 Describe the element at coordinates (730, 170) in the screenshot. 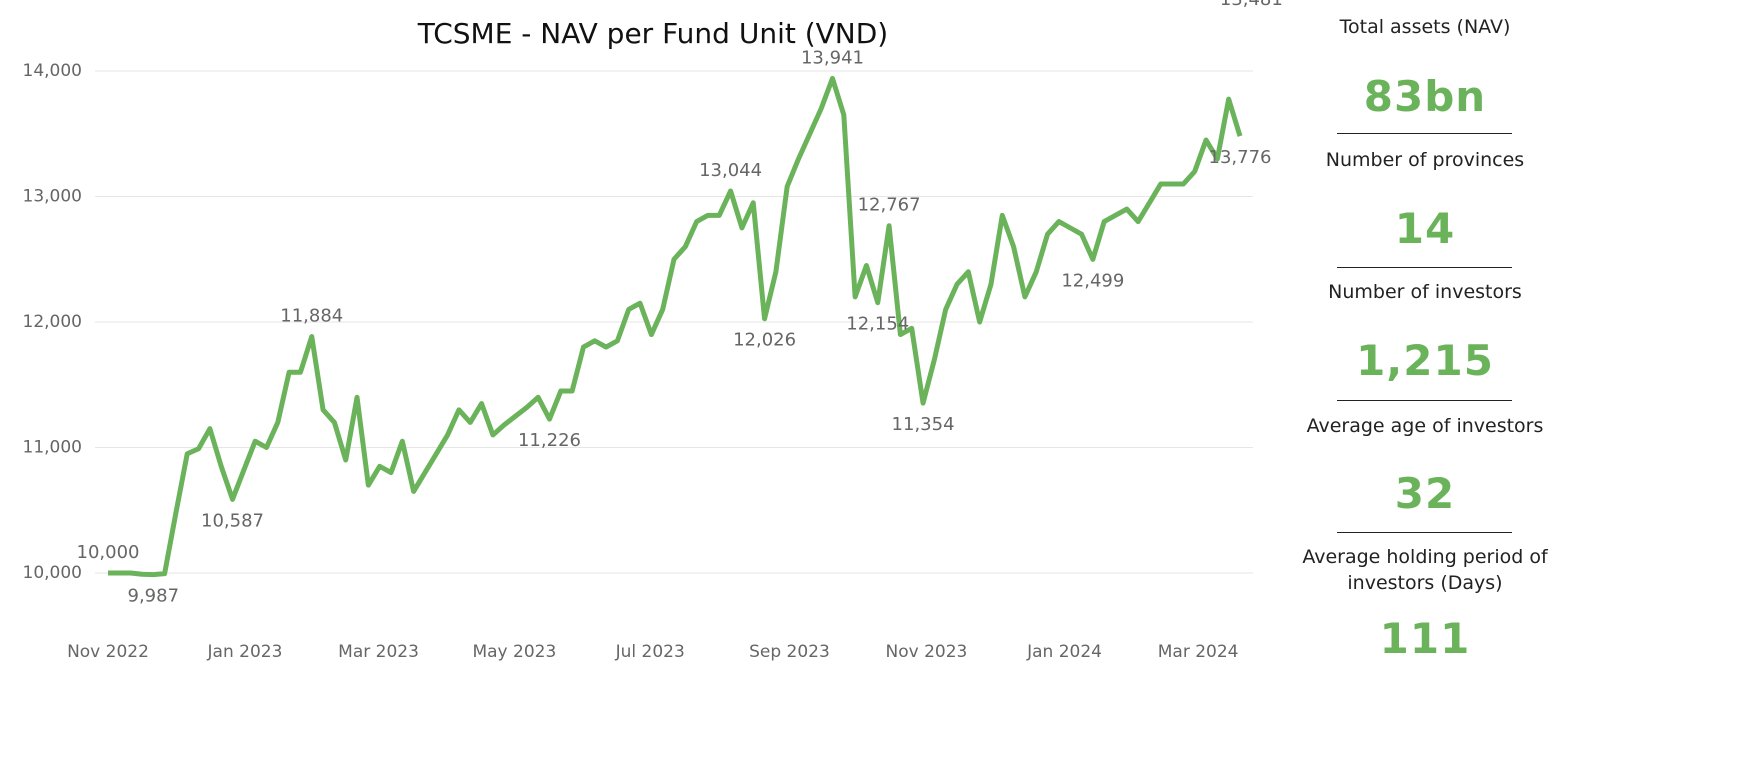

I see `data-label: 13,044` at that location.